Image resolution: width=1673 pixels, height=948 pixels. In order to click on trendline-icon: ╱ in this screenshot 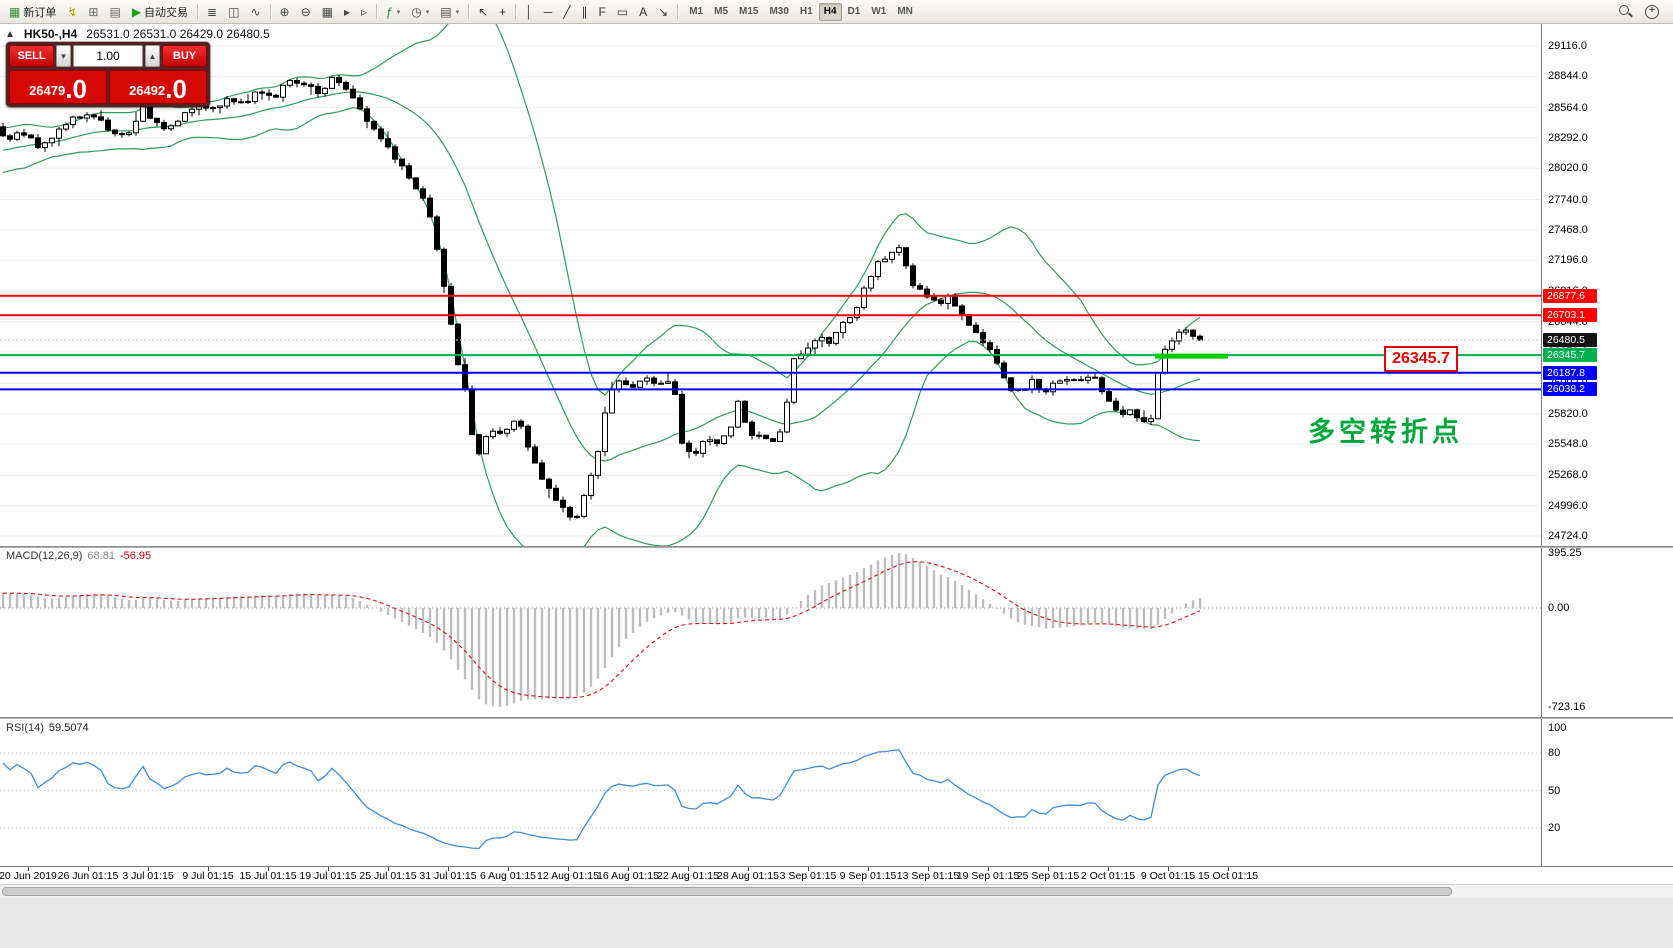, I will do `click(566, 12)`.